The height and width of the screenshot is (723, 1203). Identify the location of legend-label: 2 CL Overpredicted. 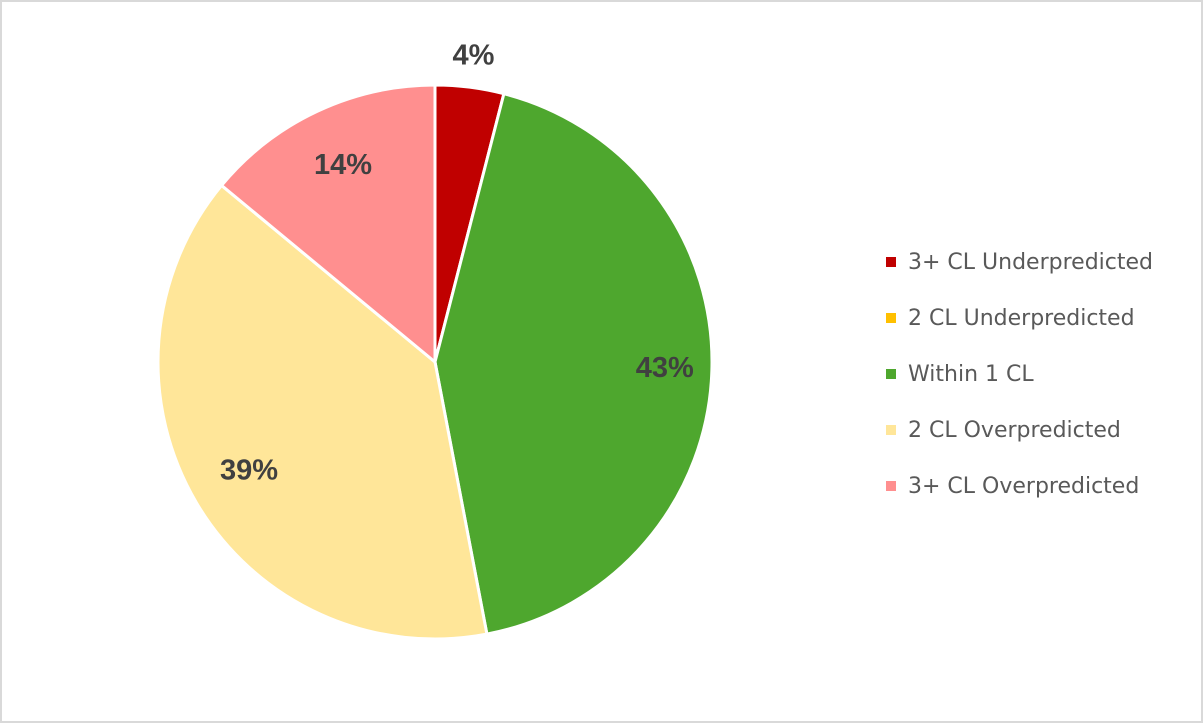
(1014, 430).